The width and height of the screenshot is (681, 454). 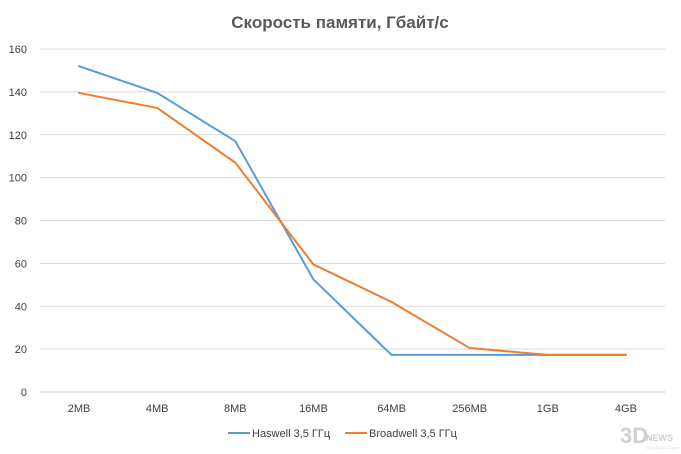 What do you see at coordinates (634, 435) in the screenshot?
I see `watermark-logo-main: 3D` at bounding box center [634, 435].